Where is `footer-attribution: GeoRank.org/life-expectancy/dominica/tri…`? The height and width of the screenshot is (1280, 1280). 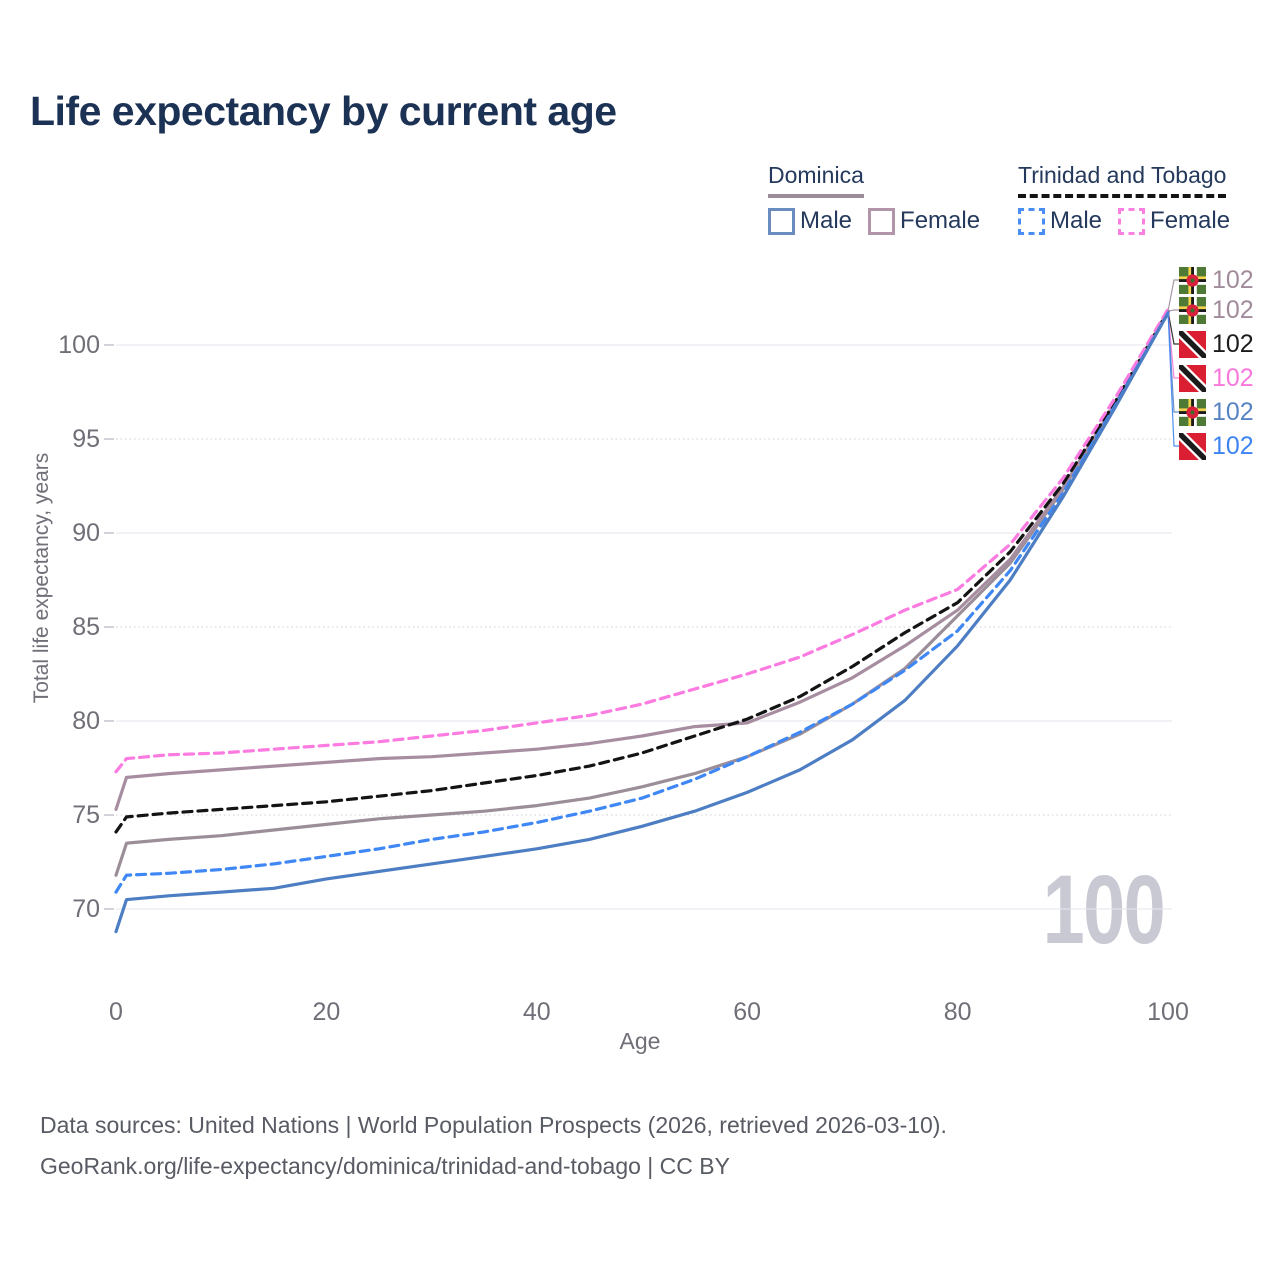
footer-attribution: GeoRank.org/life-expectancy/dominica/tri… is located at coordinates (385, 1166).